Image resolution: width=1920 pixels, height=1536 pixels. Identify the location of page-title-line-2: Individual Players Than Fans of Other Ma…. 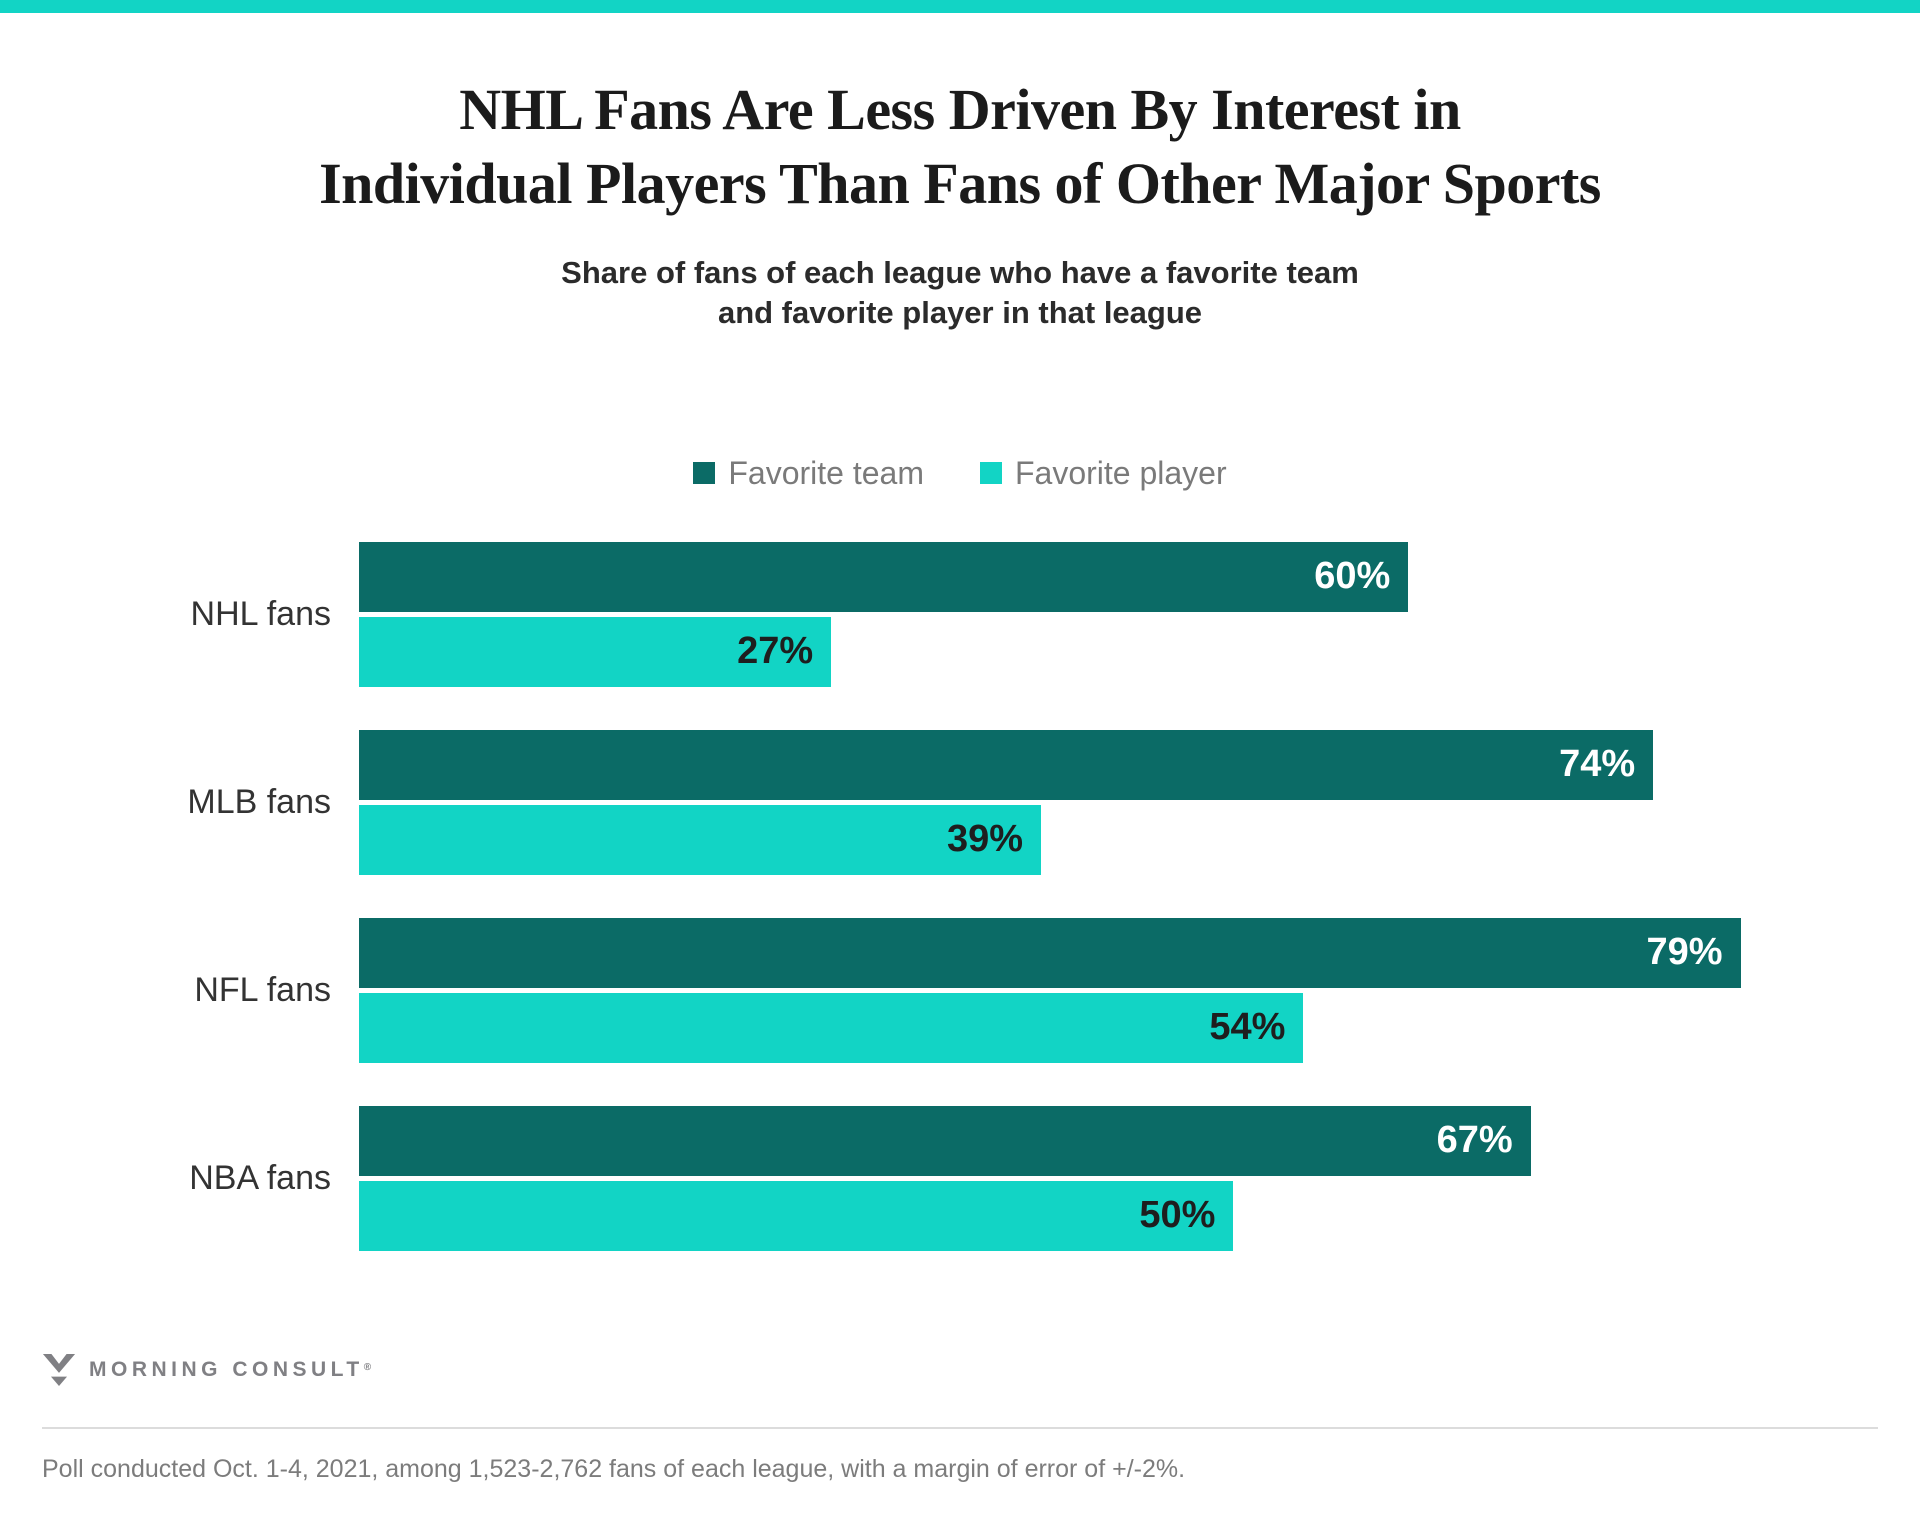
(960, 184).